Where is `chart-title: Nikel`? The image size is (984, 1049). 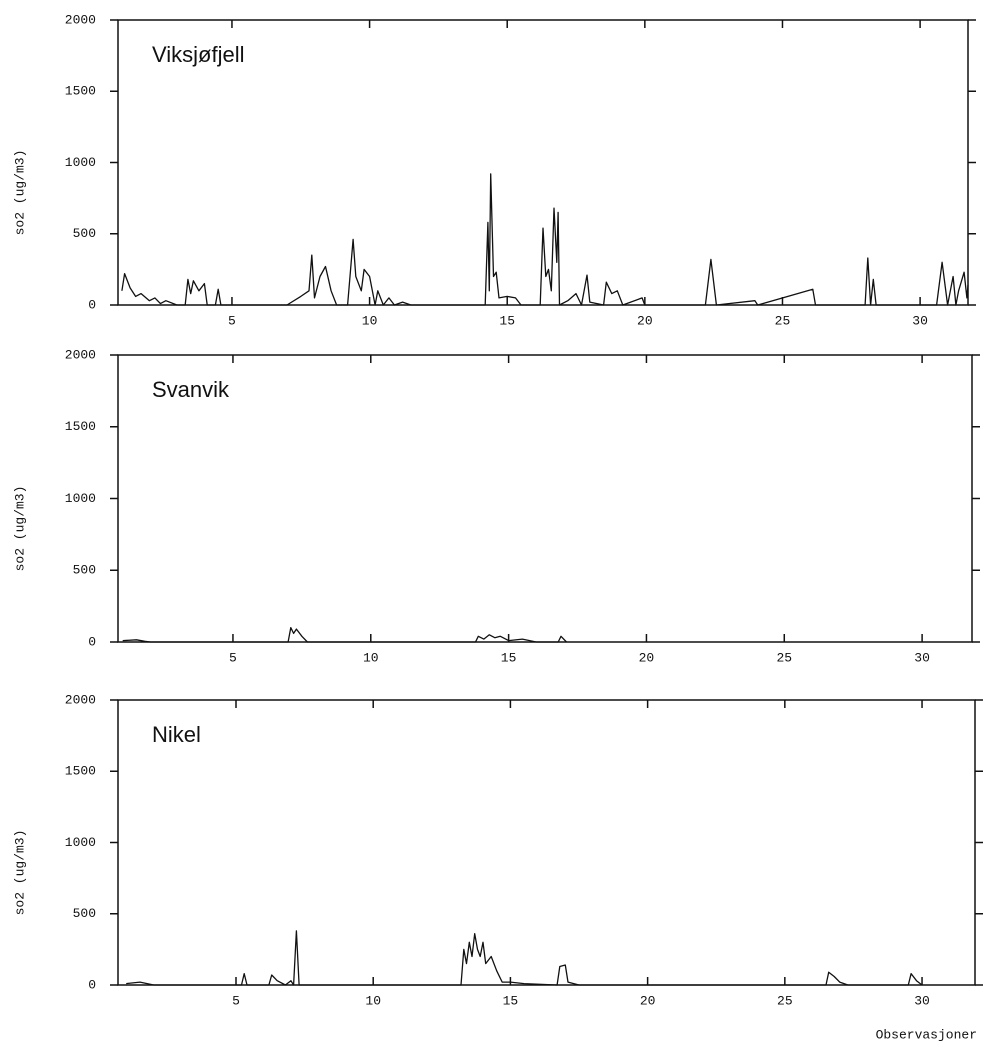
chart-title: Nikel is located at coordinates (176, 734).